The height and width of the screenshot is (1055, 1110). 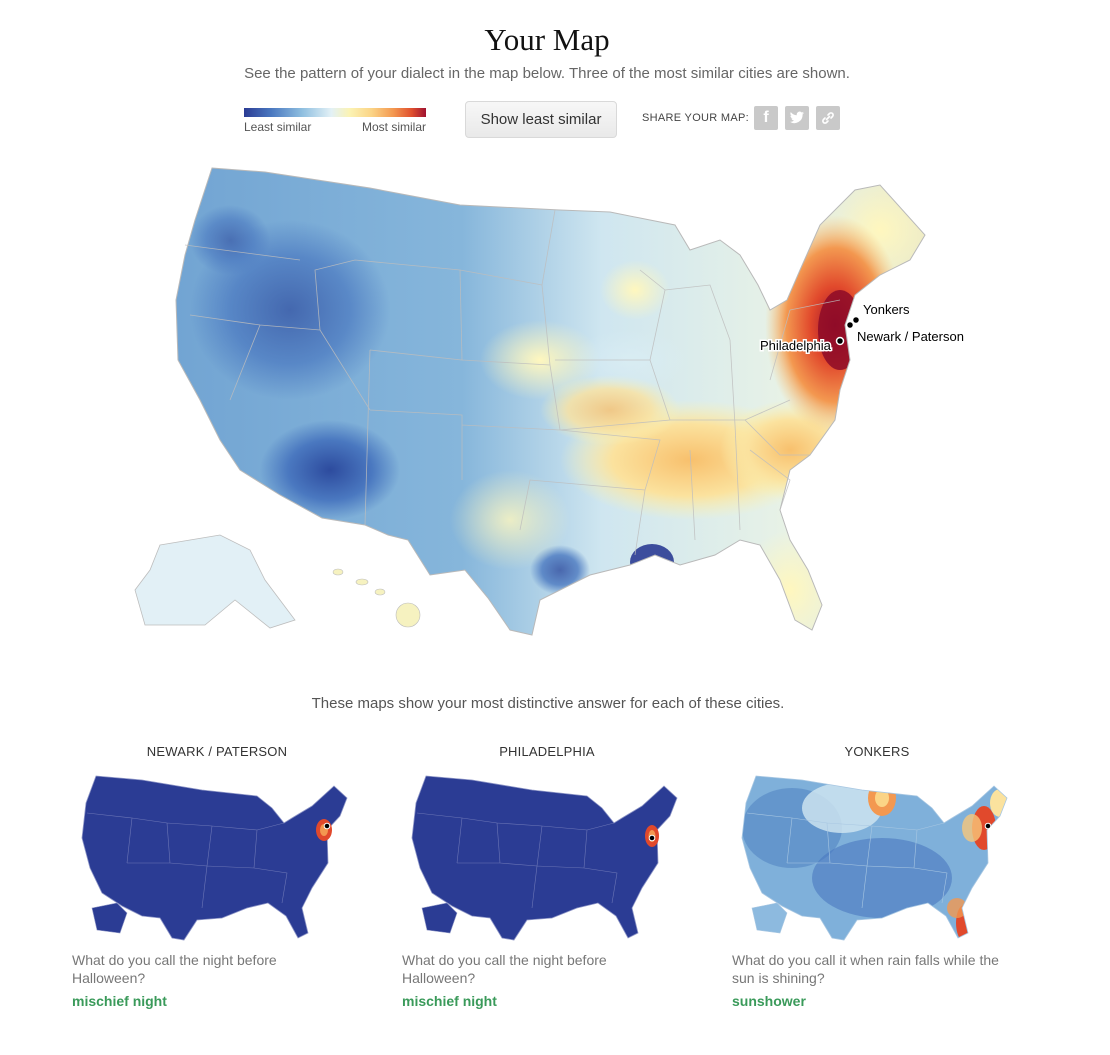 I want to click on city-marker-yonkers: Yonkers, so click(x=881, y=313).